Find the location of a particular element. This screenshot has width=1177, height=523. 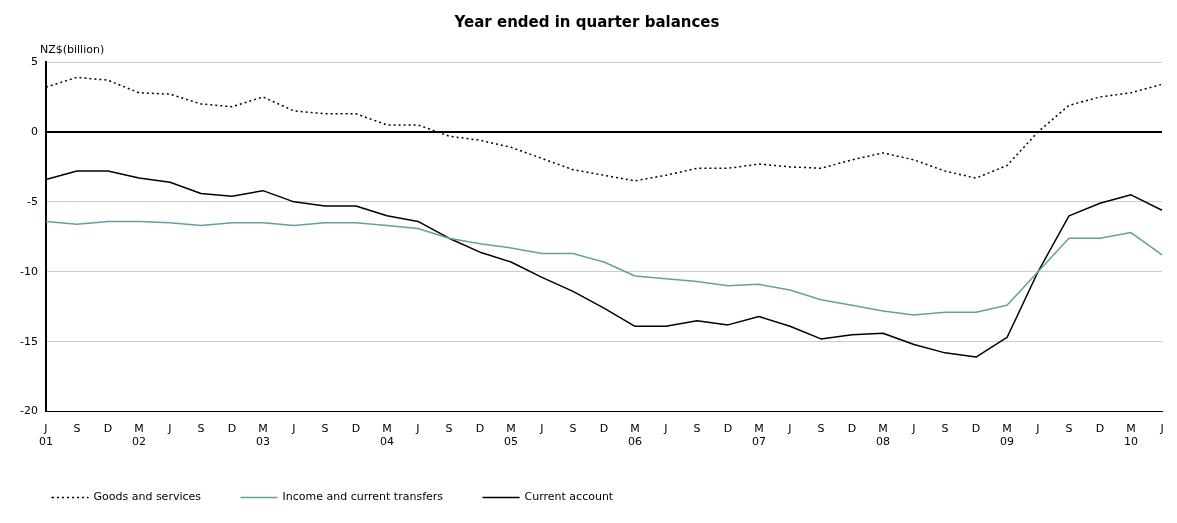

y-axis-title: NZ$(billion) is located at coordinates (72, 49).